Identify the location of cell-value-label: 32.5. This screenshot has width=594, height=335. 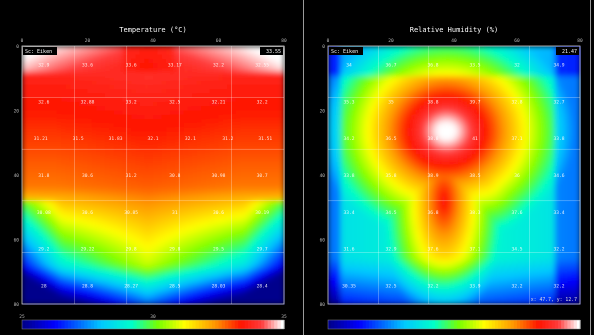
(174, 102).